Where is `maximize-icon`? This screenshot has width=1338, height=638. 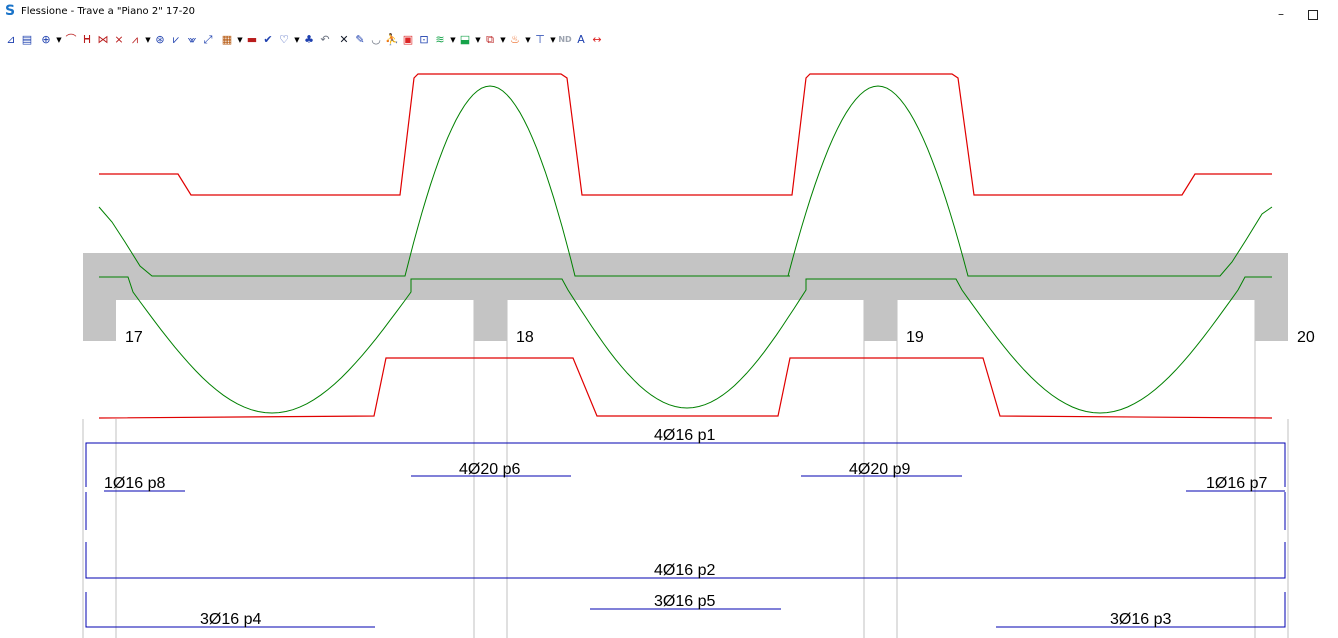
maximize-icon is located at coordinates (1313, 14).